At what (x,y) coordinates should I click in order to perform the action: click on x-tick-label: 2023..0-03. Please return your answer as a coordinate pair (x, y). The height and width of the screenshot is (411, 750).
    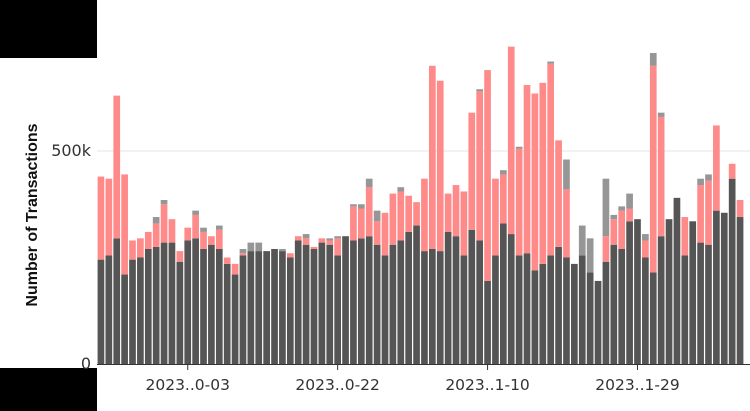
    Looking at the image, I should click on (187, 385).